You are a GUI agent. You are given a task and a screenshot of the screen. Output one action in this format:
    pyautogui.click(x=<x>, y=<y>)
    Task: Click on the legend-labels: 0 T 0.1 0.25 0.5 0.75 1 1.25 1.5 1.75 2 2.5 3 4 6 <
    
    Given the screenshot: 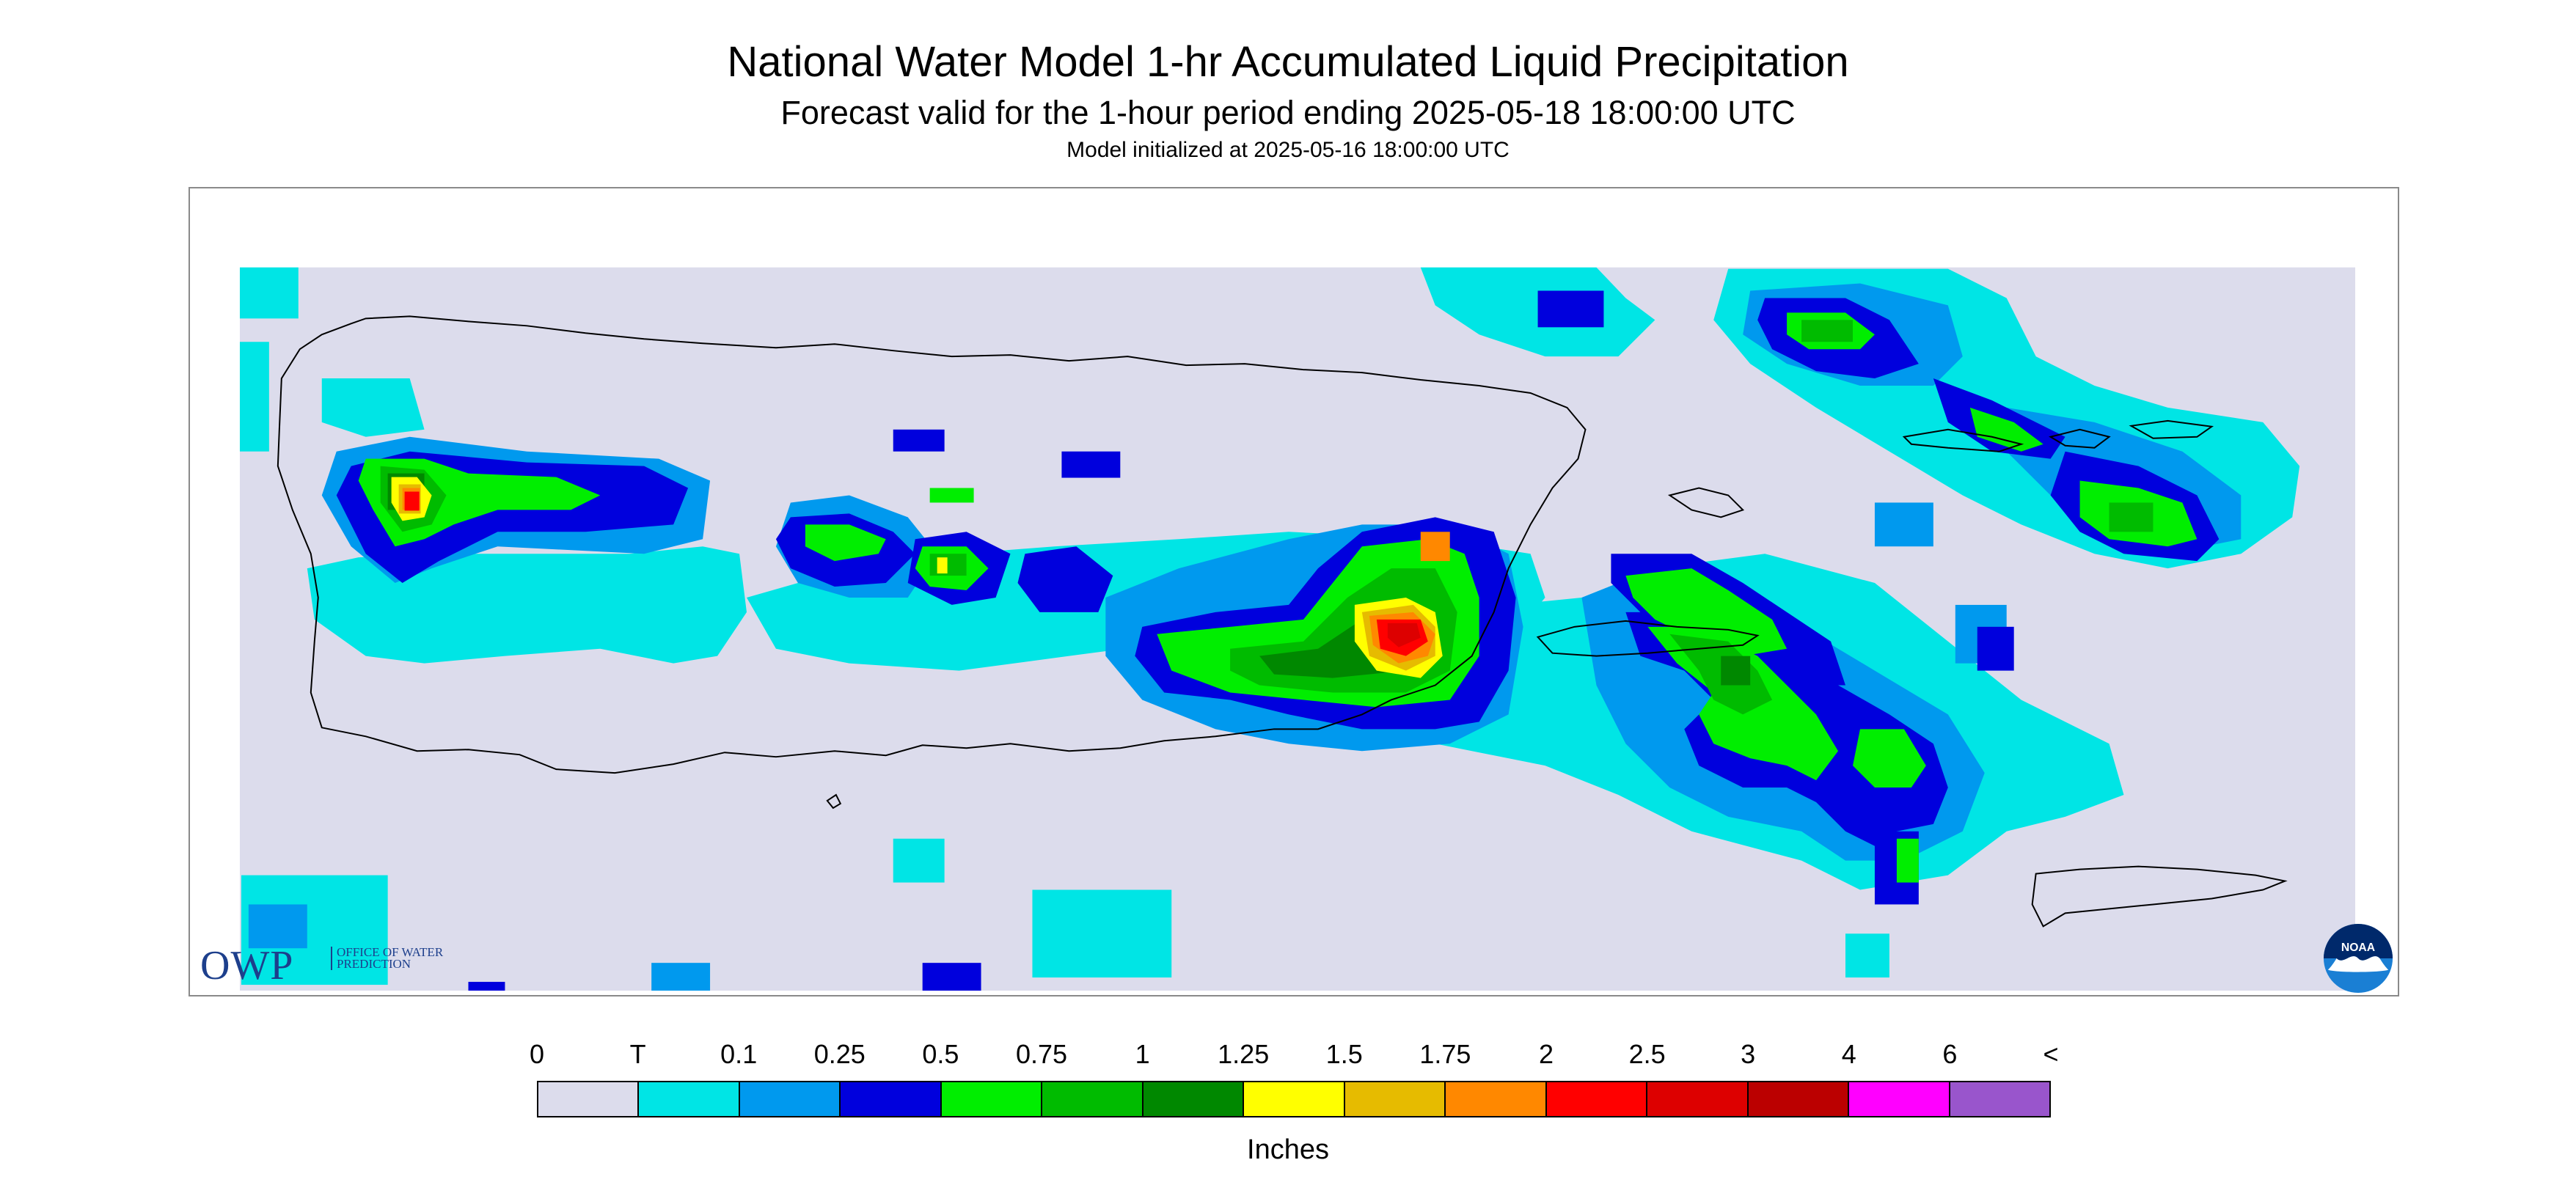 What is the action you would take?
    pyautogui.click(x=1288, y=1056)
    